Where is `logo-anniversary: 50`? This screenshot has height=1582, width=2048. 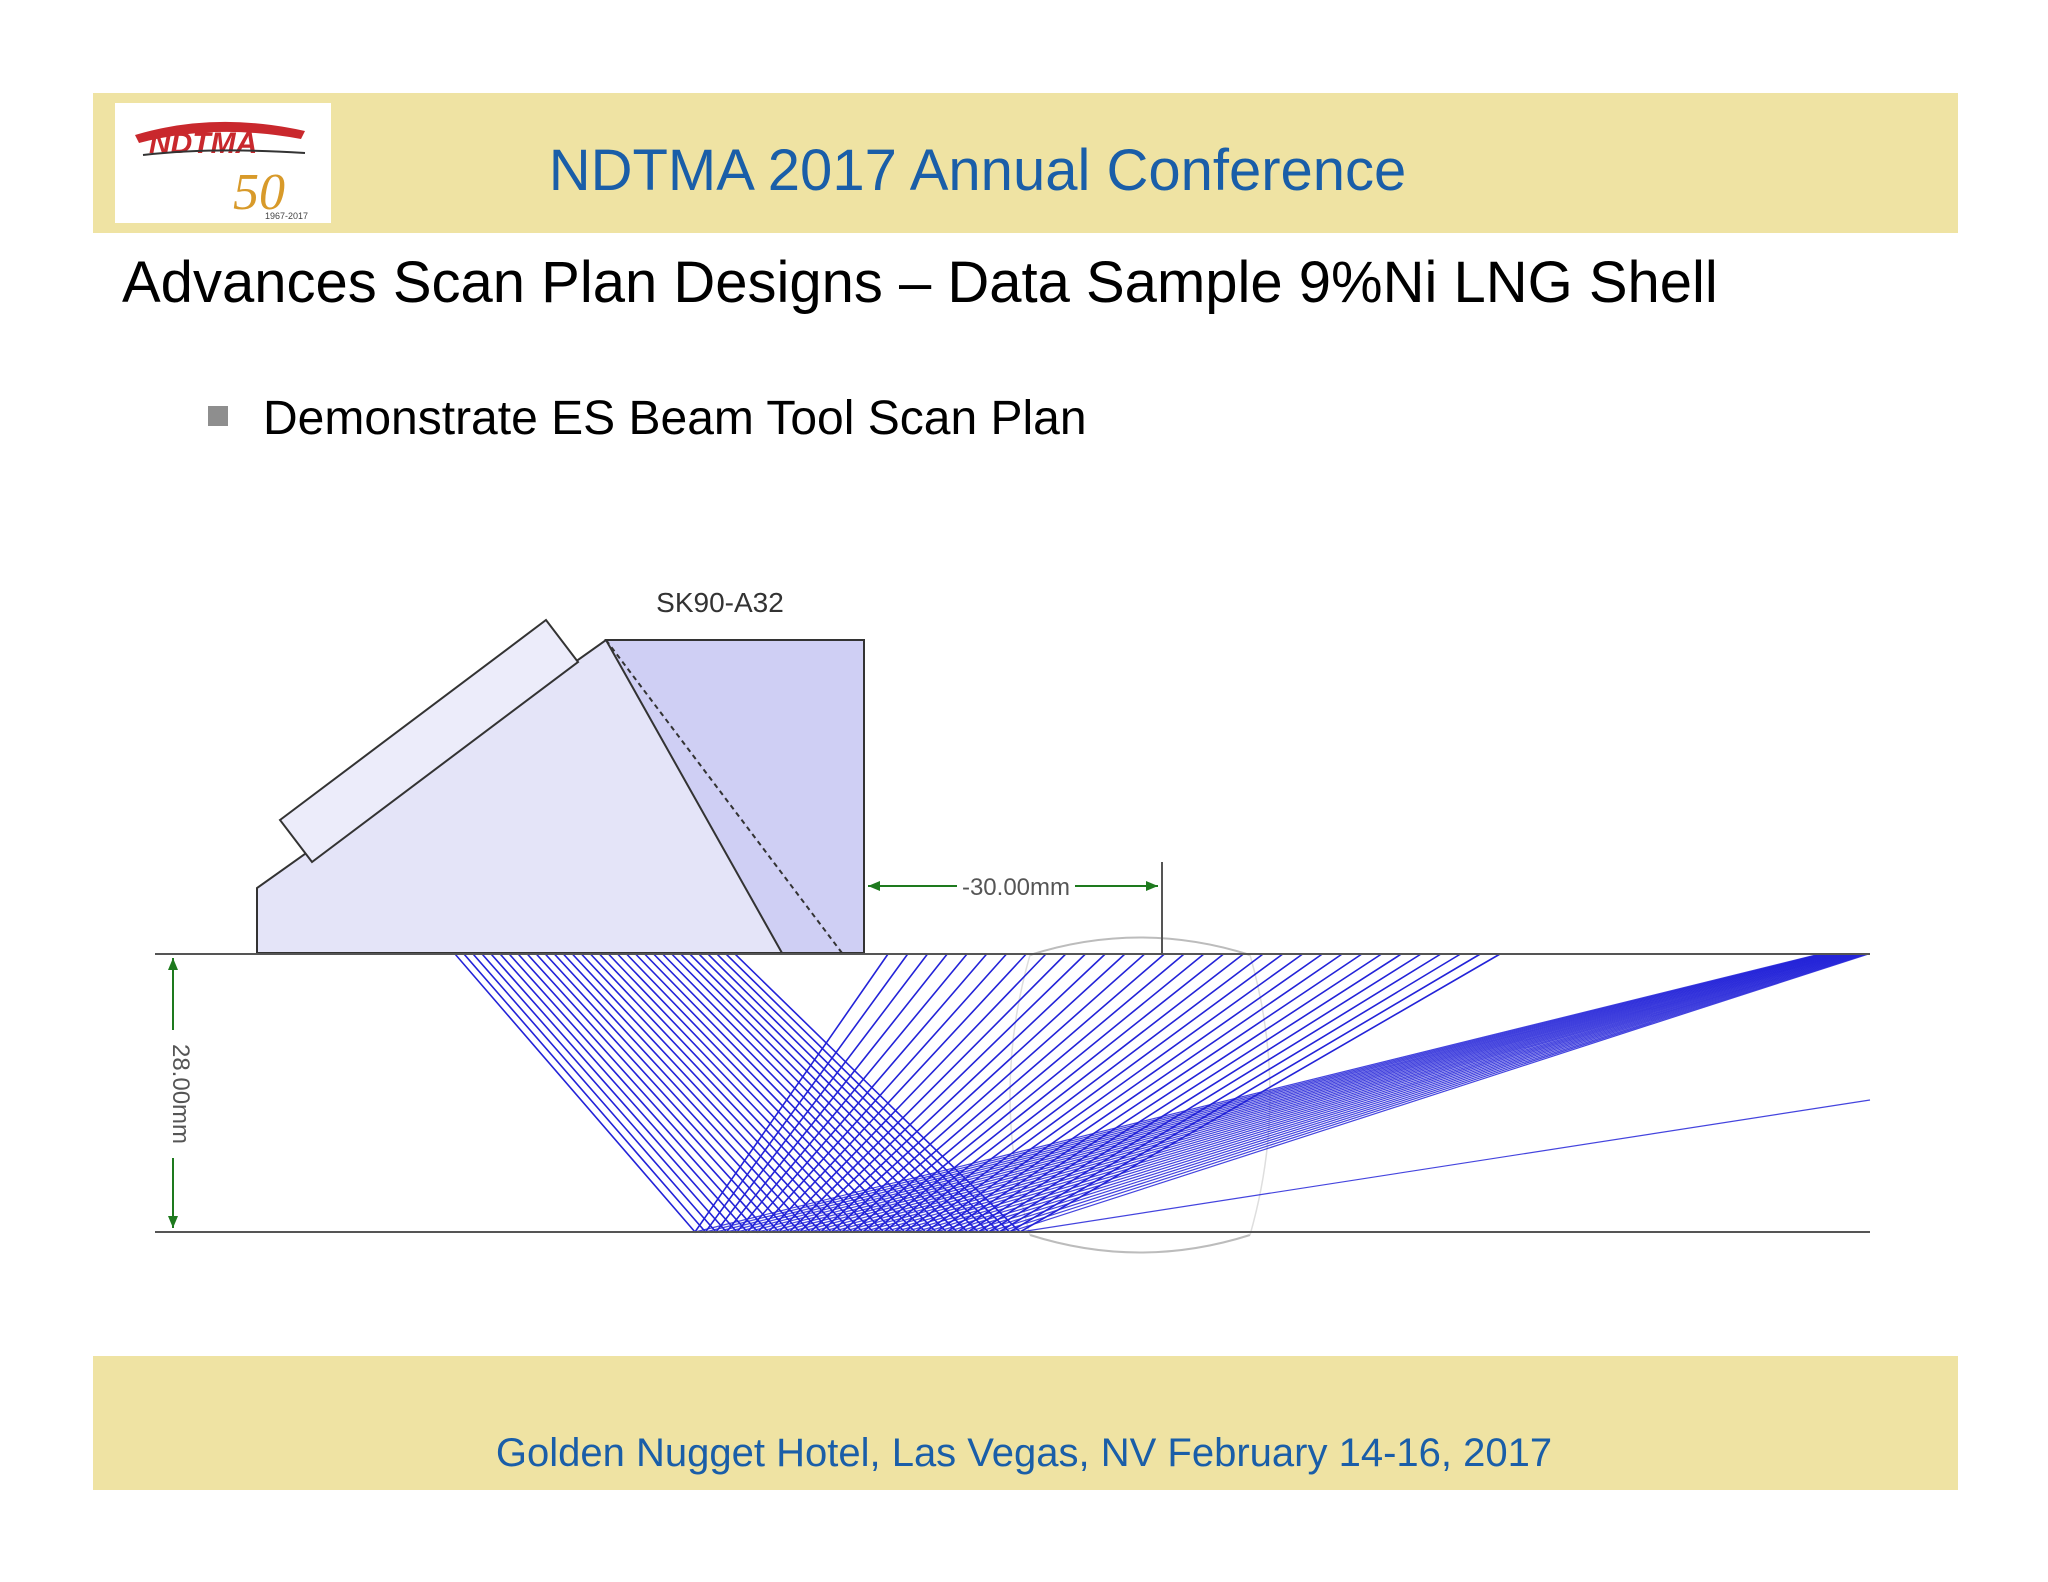
logo-anniversary: 50 is located at coordinates (259, 192).